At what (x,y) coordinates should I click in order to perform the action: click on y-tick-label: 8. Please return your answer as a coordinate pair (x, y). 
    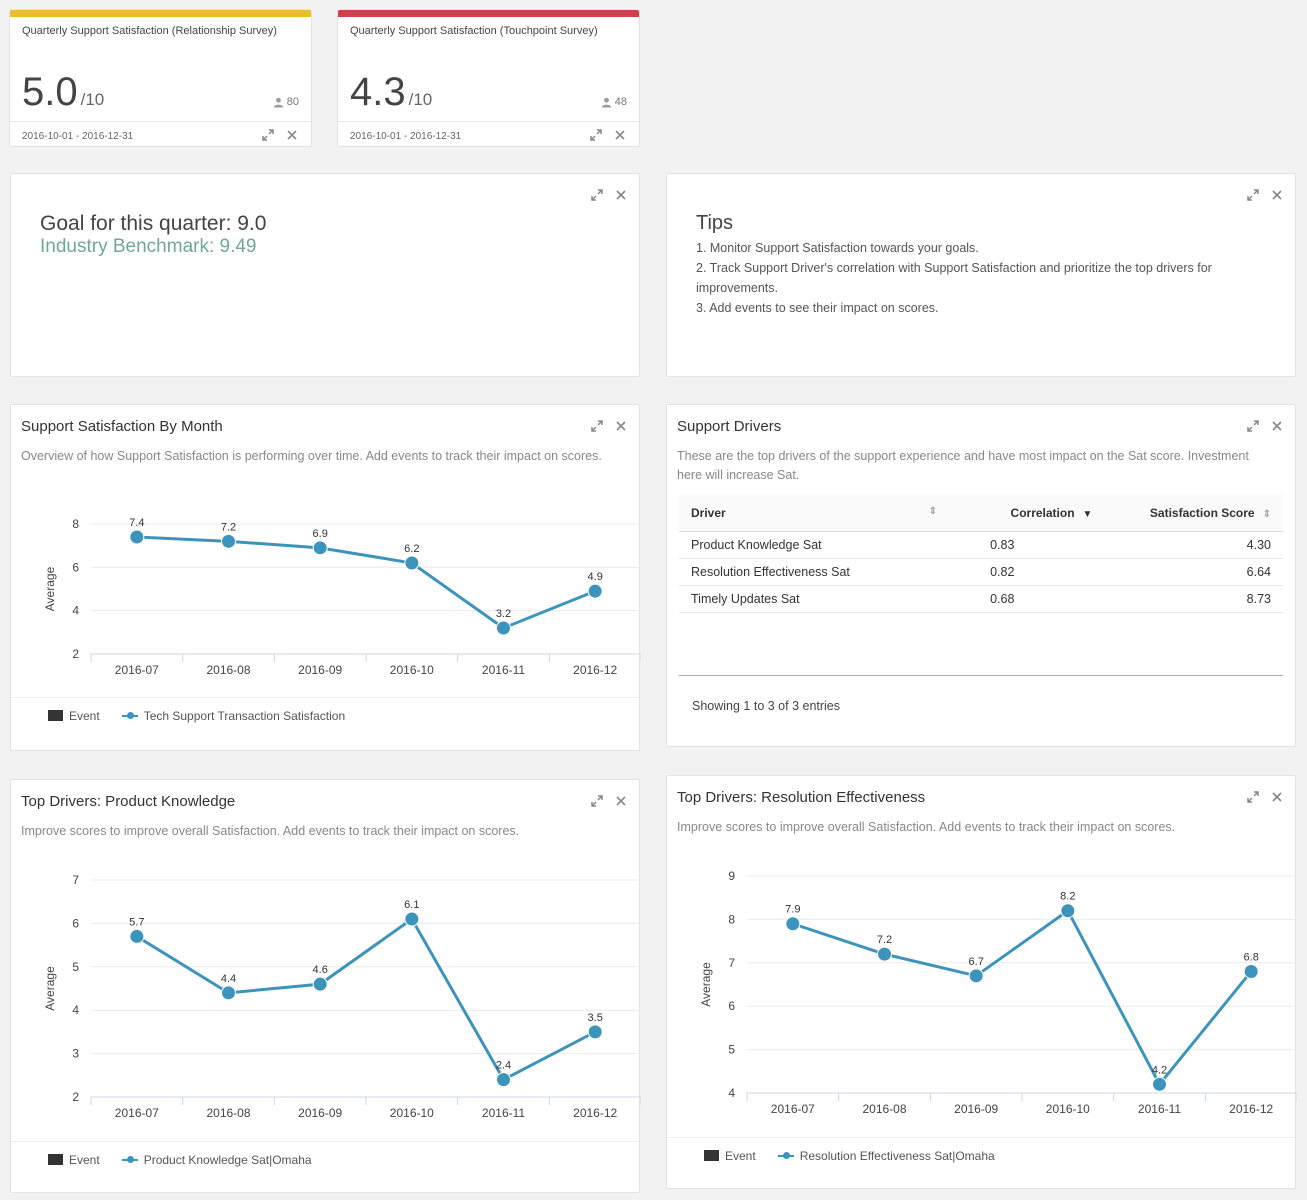
    Looking at the image, I should click on (731, 919).